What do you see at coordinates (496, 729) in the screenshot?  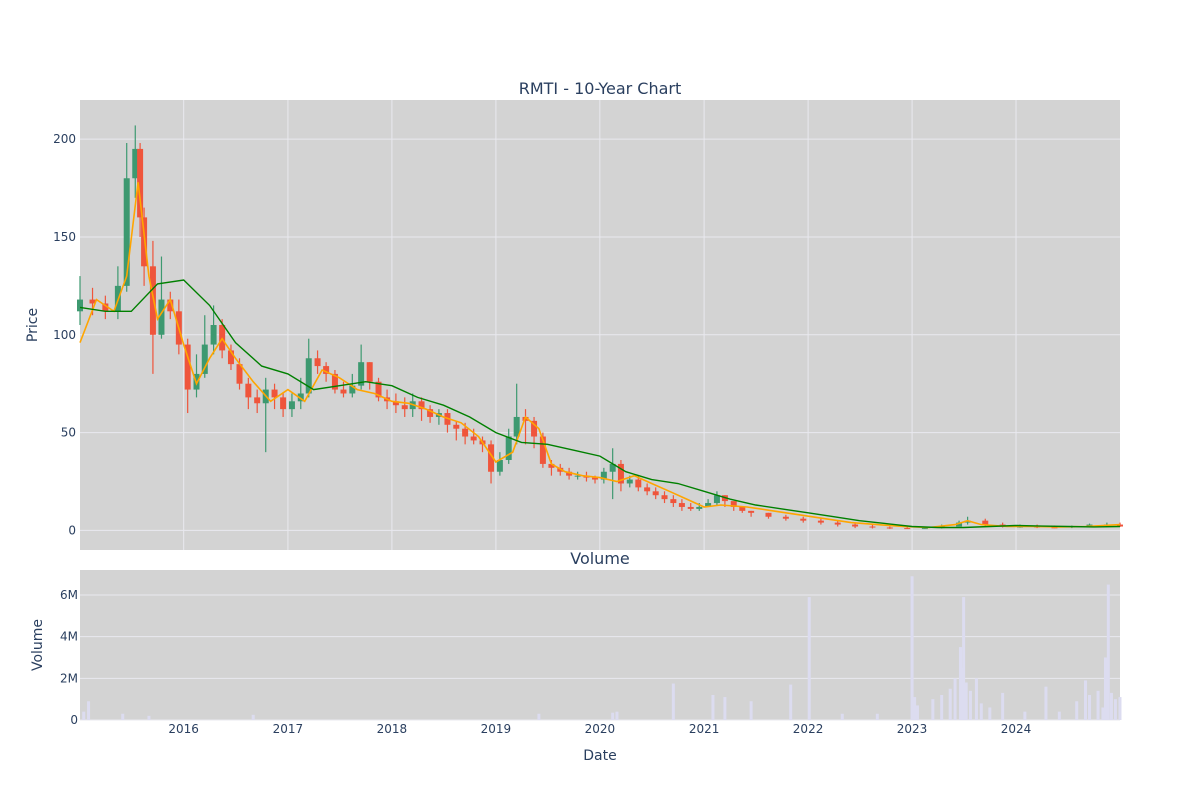 I see `date-tick-label: 2019` at bounding box center [496, 729].